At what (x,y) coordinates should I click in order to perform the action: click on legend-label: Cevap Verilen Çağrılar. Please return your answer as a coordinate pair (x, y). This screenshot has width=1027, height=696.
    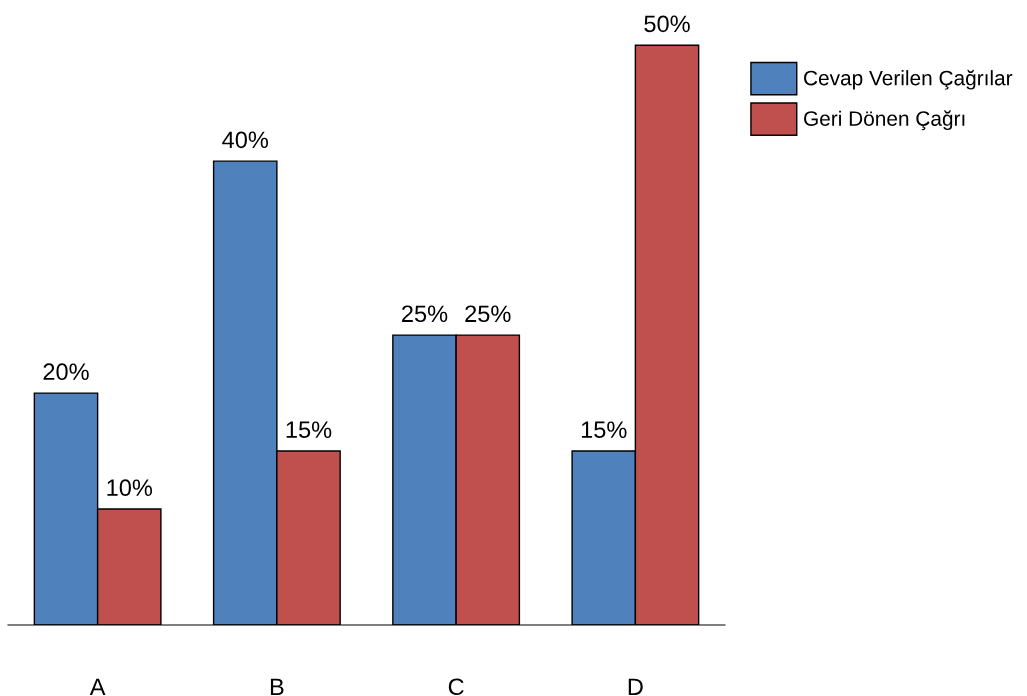
    Looking at the image, I should click on (908, 79).